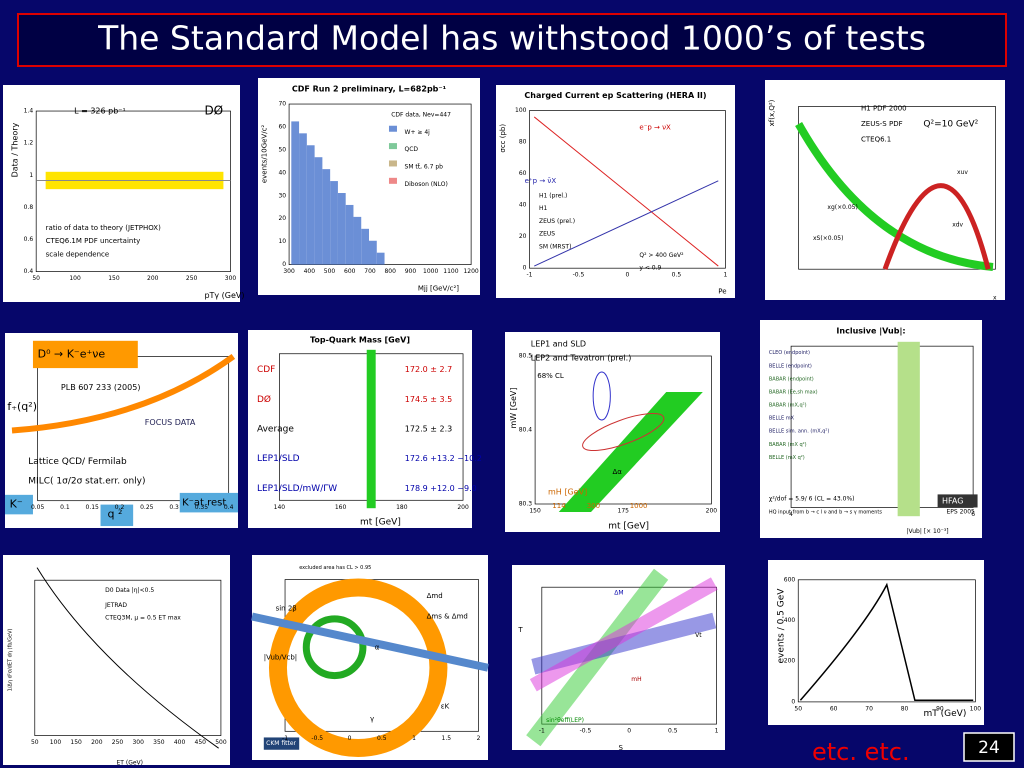 The image size is (1024, 768). What do you see at coordinates (535, 511) in the screenshot?
I see `x-tick-label: 150` at bounding box center [535, 511].